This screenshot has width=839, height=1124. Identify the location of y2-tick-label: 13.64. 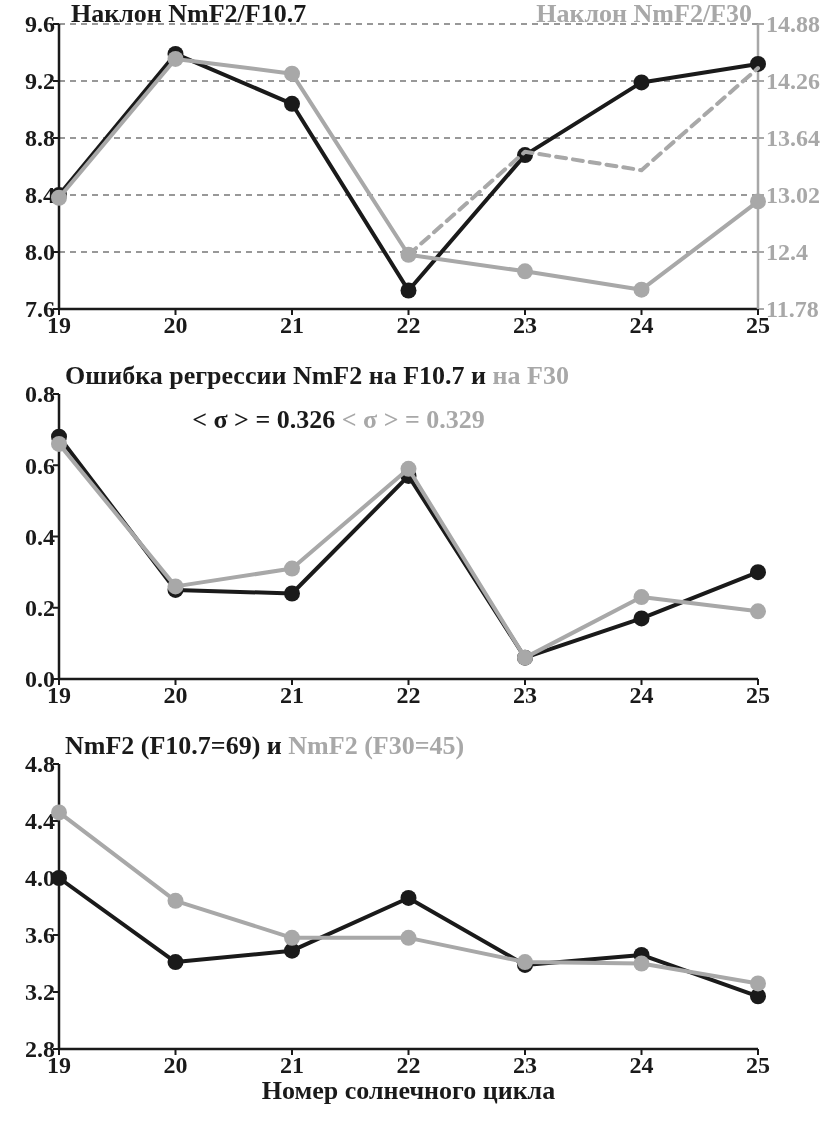
(793, 138).